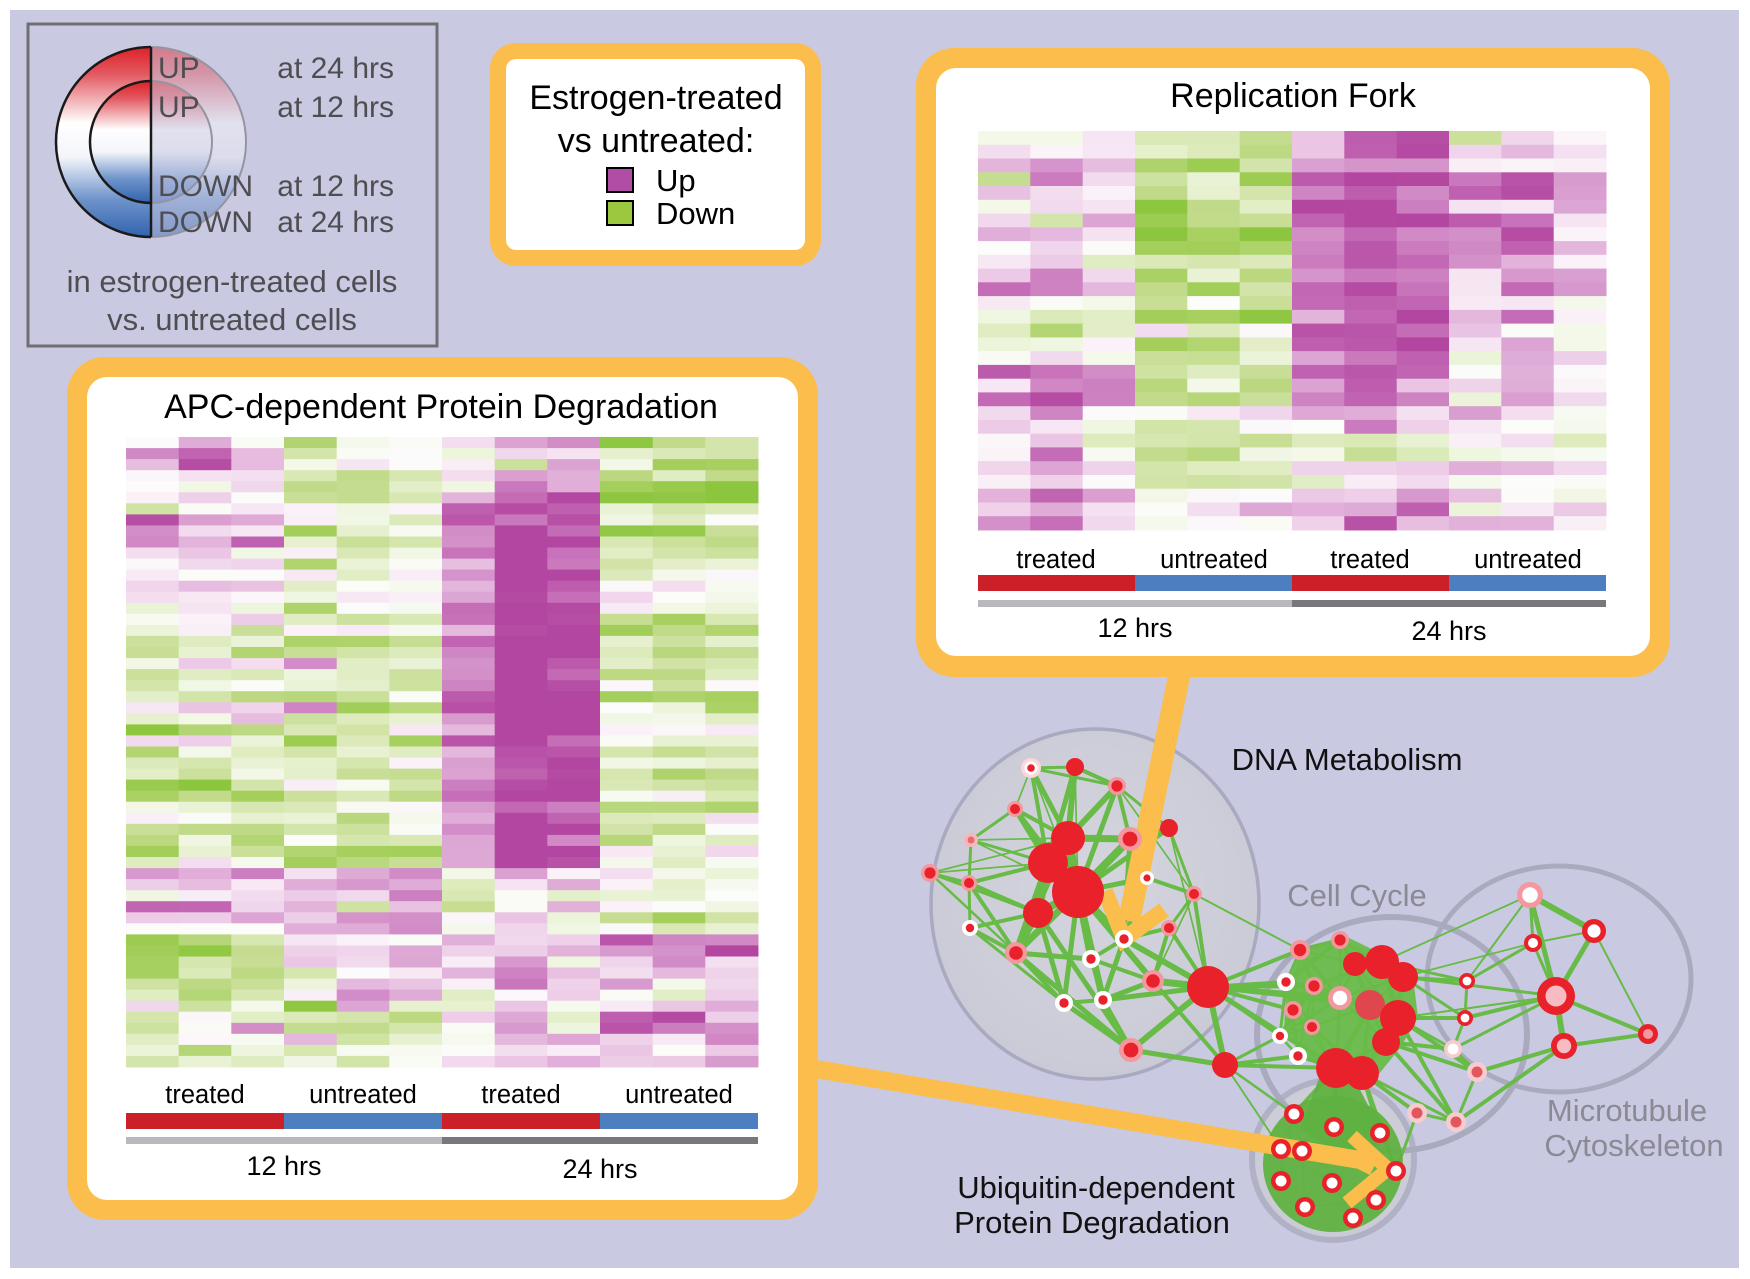 The image size is (1750, 1279). What do you see at coordinates (1347, 759) in the screenshot?
I see `svg-text: DNA Metabolism` at bounding box center [1347, 759].